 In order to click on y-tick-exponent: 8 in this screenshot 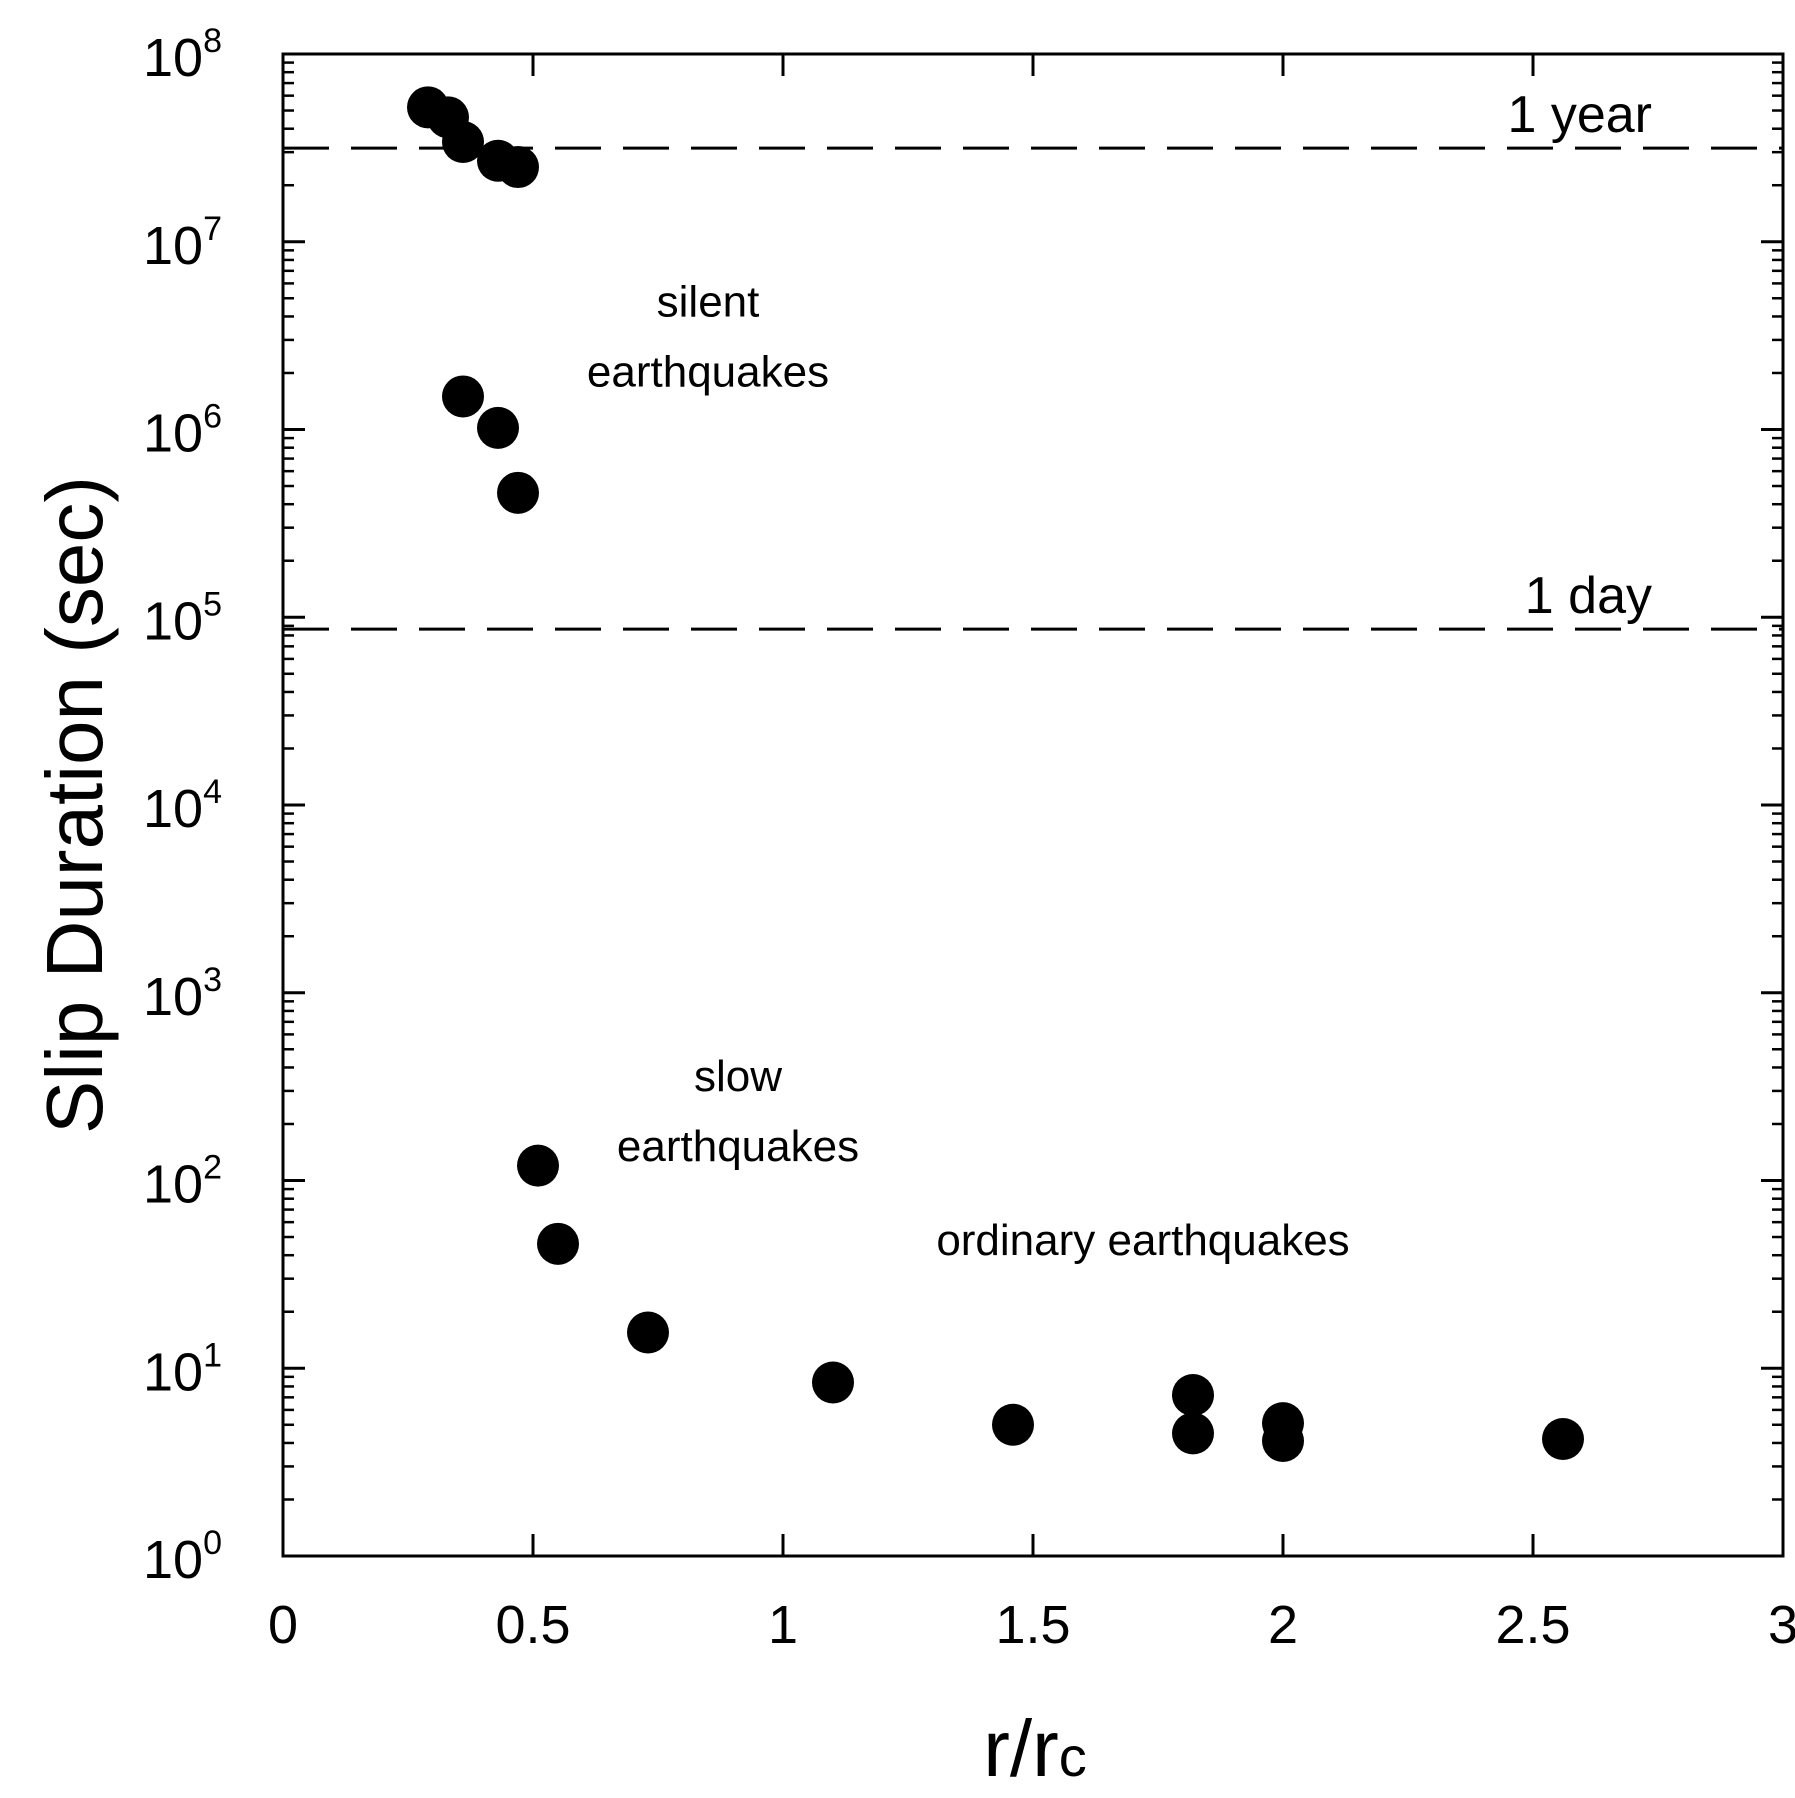, I will do `click(212, 41)`.